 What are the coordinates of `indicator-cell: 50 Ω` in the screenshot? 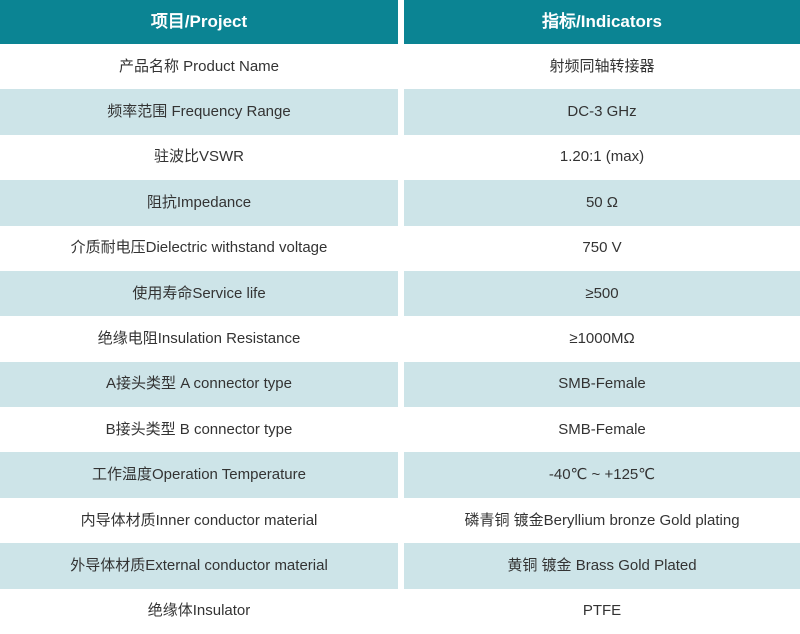 It's located at (602, 203).